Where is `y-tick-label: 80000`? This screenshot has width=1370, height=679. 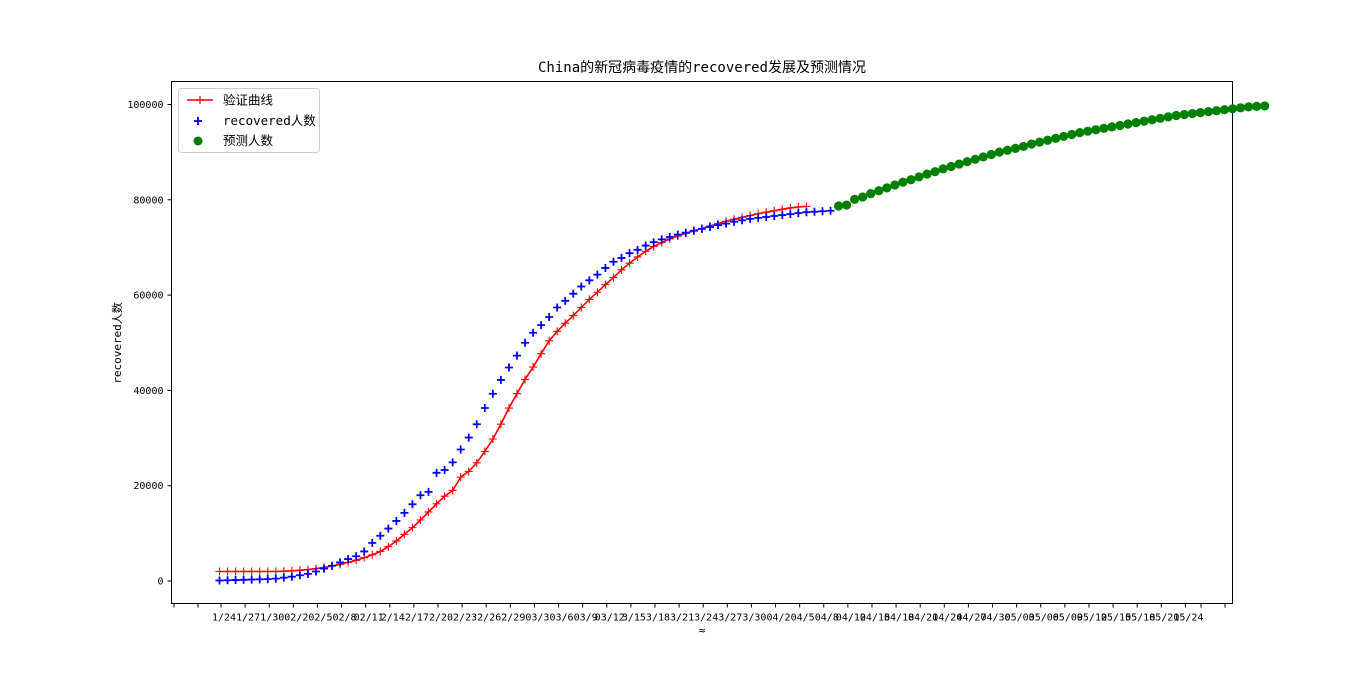 y-tick-label: 80000 is located at coordinates (148, 200).